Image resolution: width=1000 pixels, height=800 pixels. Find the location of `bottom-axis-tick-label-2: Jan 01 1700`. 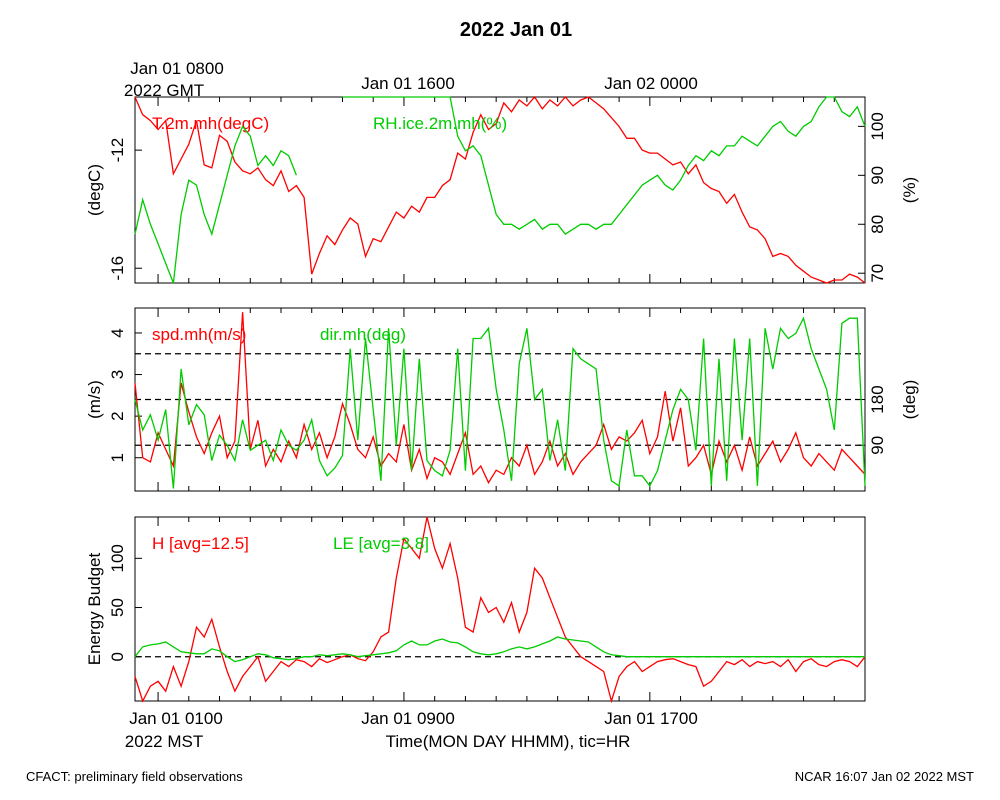

bottom-axis-tick-label-2: Jan 01 1700 is located at coordinates (651, 718).